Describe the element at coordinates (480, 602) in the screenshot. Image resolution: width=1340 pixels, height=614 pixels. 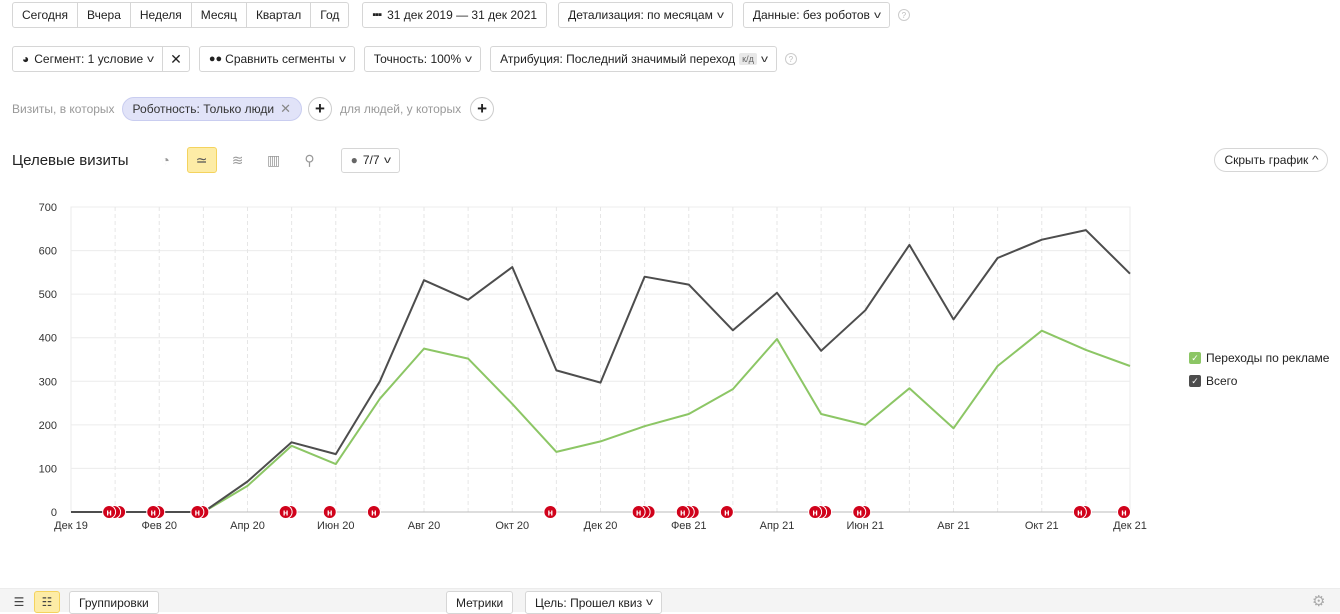
I see `metrics-button: Метрики` at that location.